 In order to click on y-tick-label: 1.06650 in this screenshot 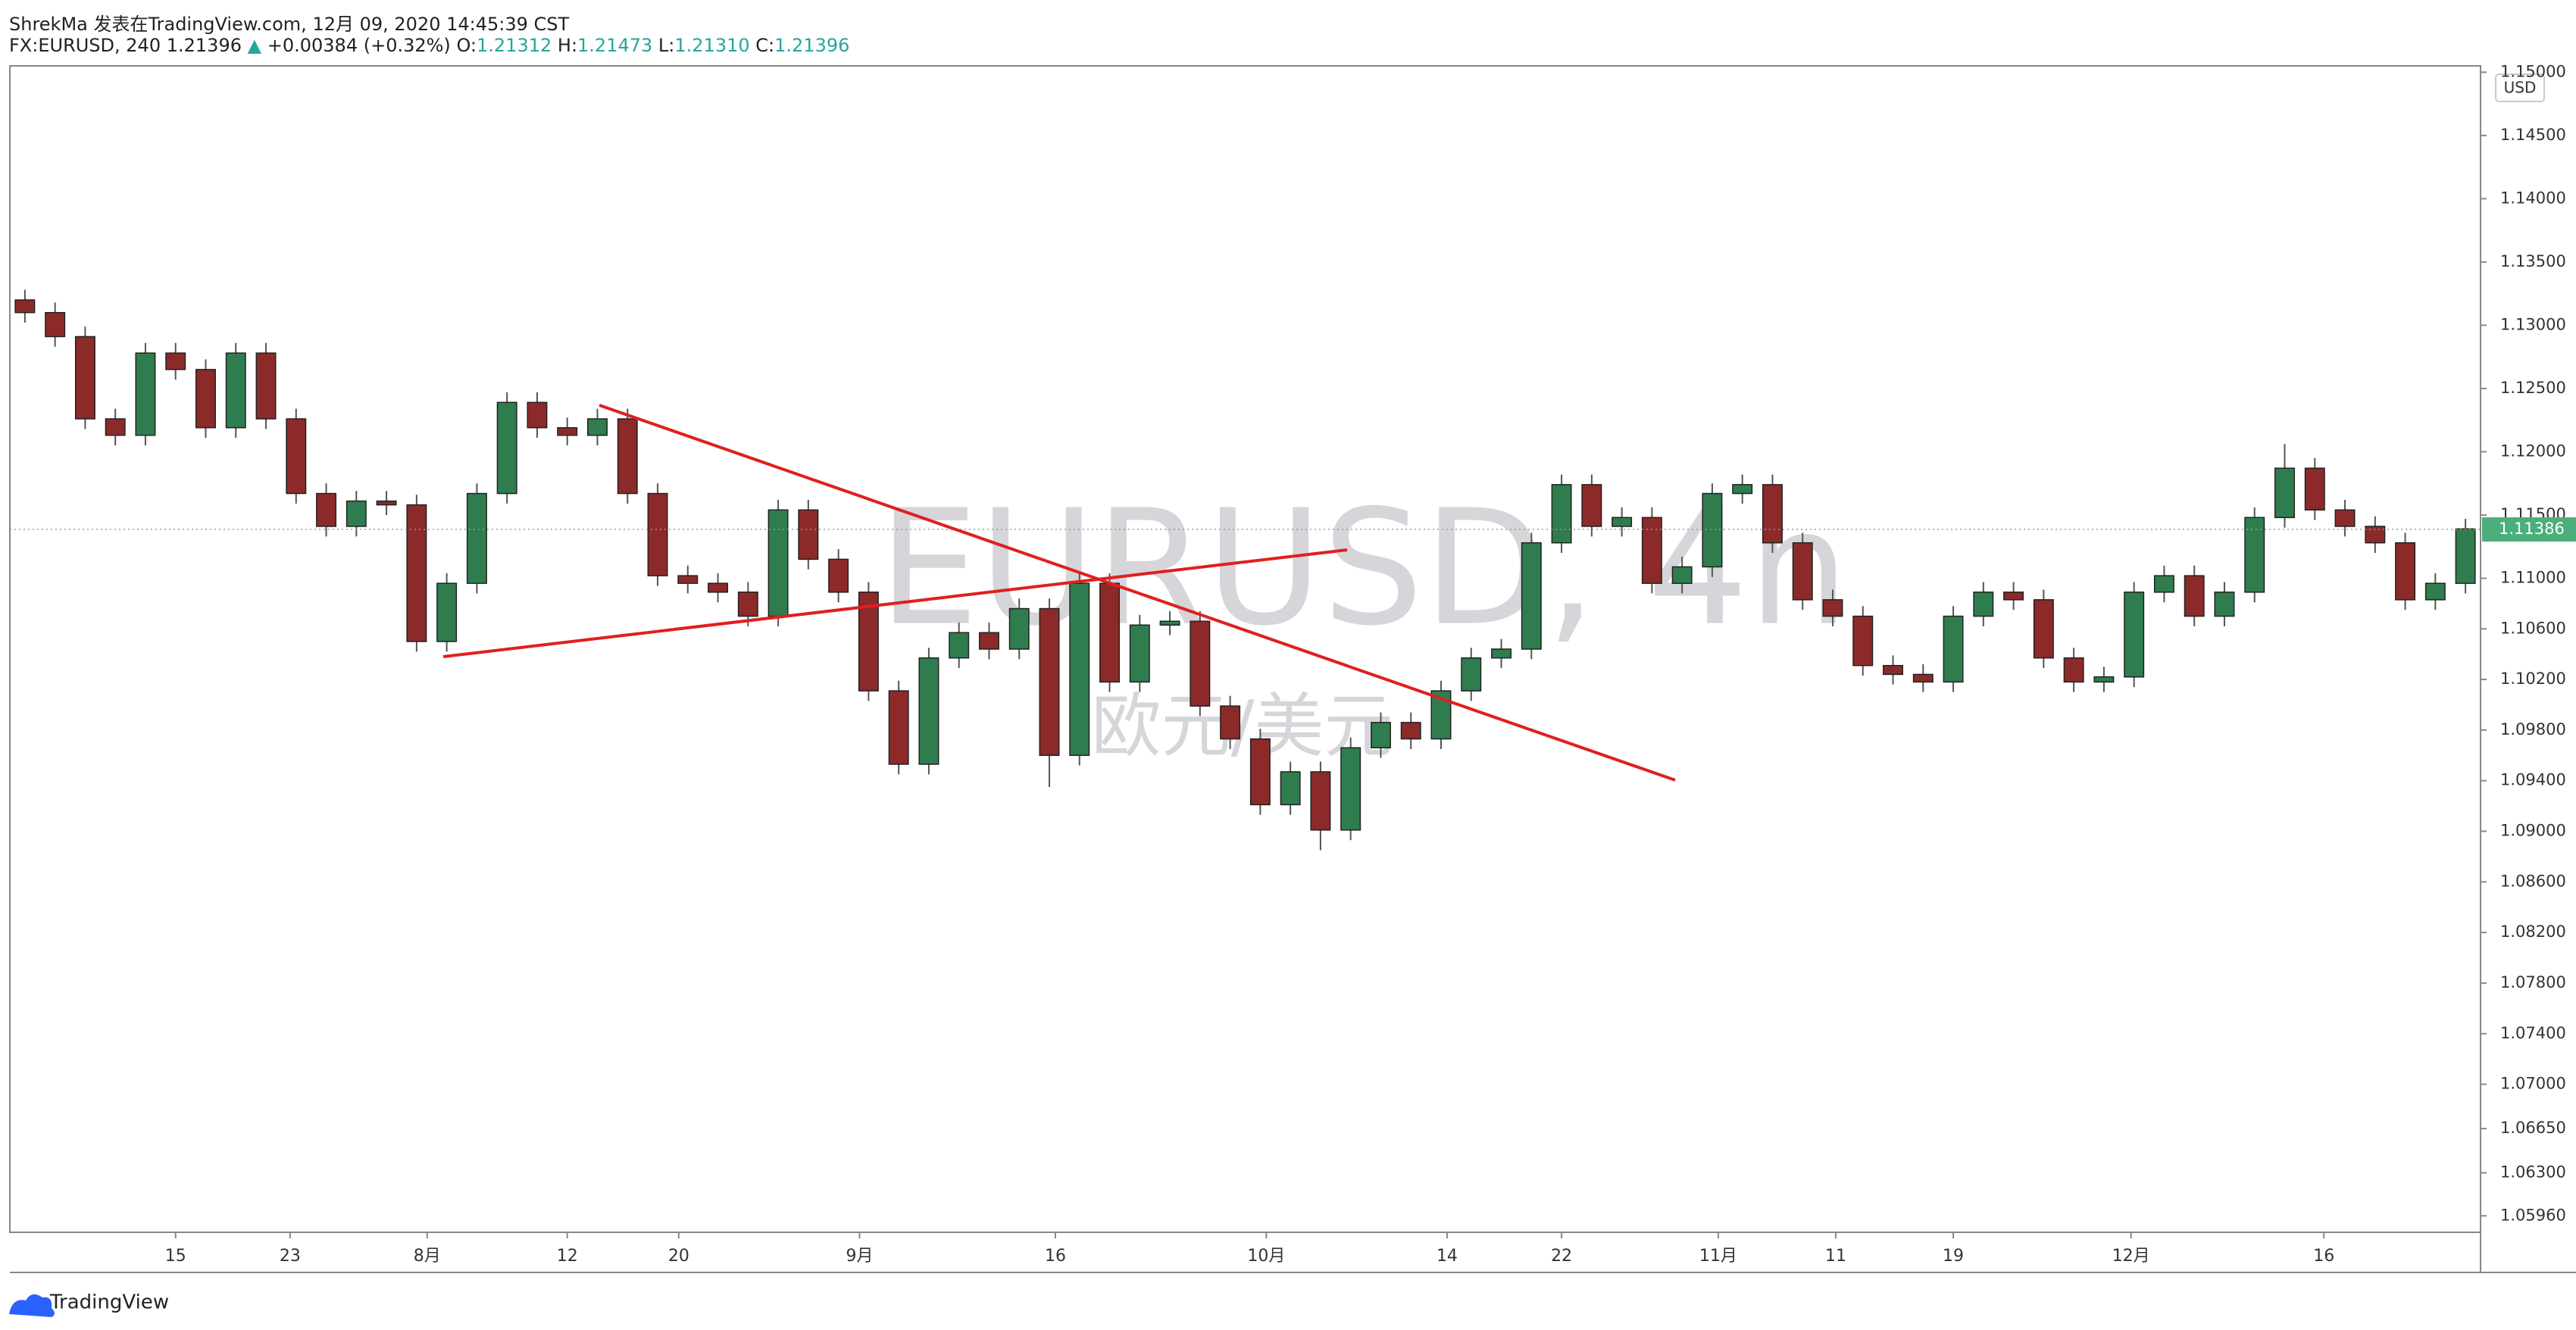, I will do `click(2533, 1128)`.